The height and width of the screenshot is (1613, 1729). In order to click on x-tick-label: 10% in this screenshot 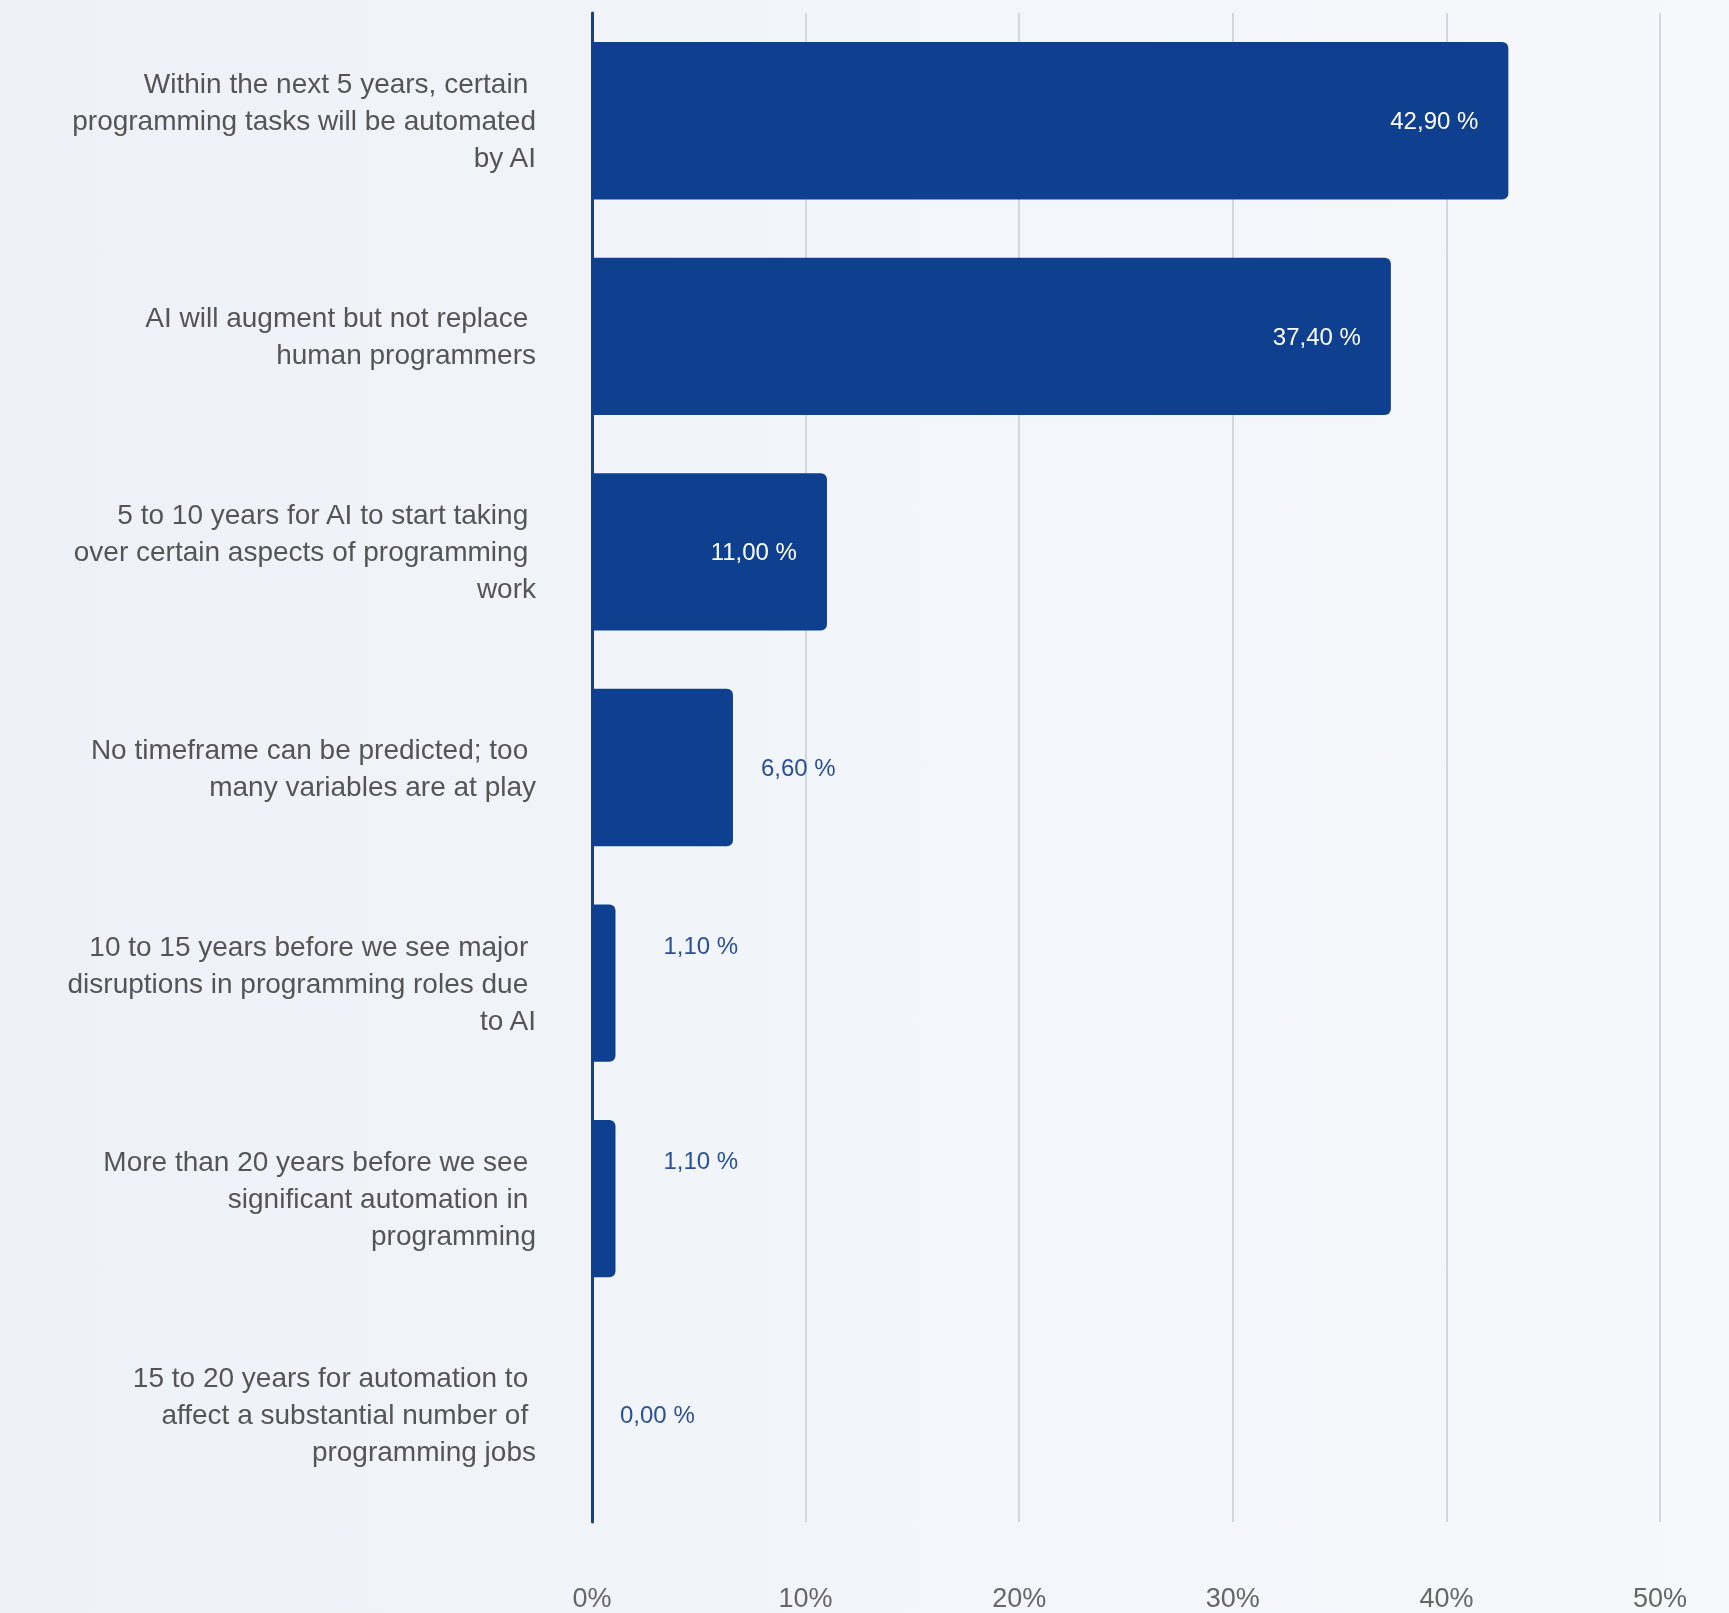, I will do `click(805, 1597)`.